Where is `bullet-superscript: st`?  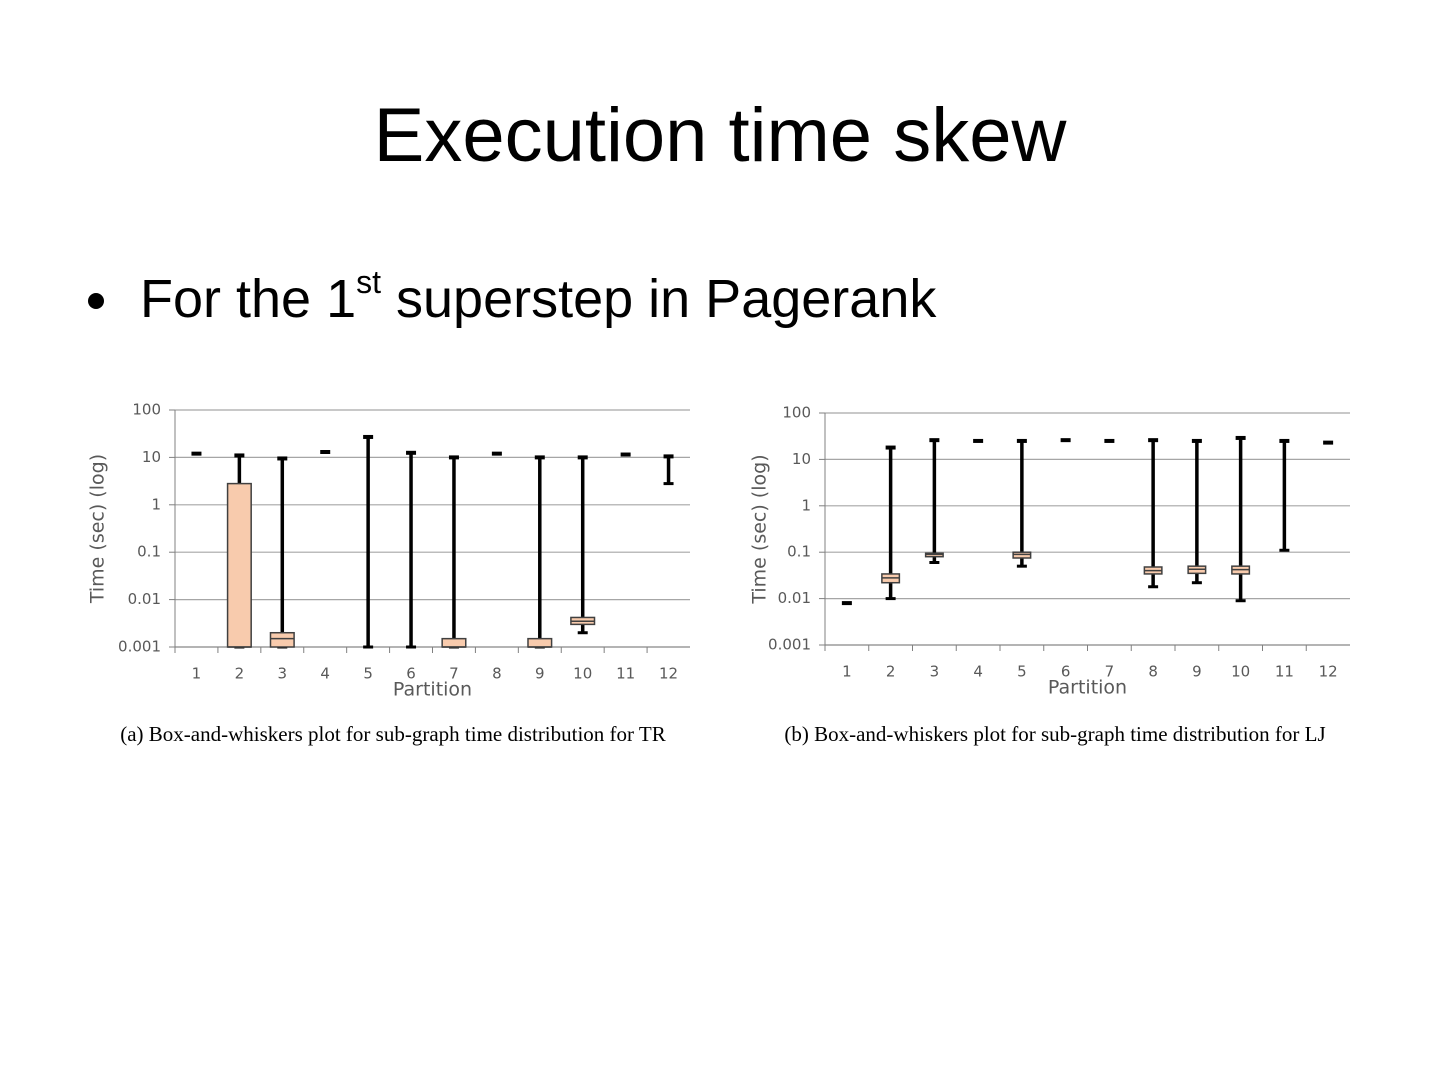
bullet-superscript: st is located at coordinates (368, 282).